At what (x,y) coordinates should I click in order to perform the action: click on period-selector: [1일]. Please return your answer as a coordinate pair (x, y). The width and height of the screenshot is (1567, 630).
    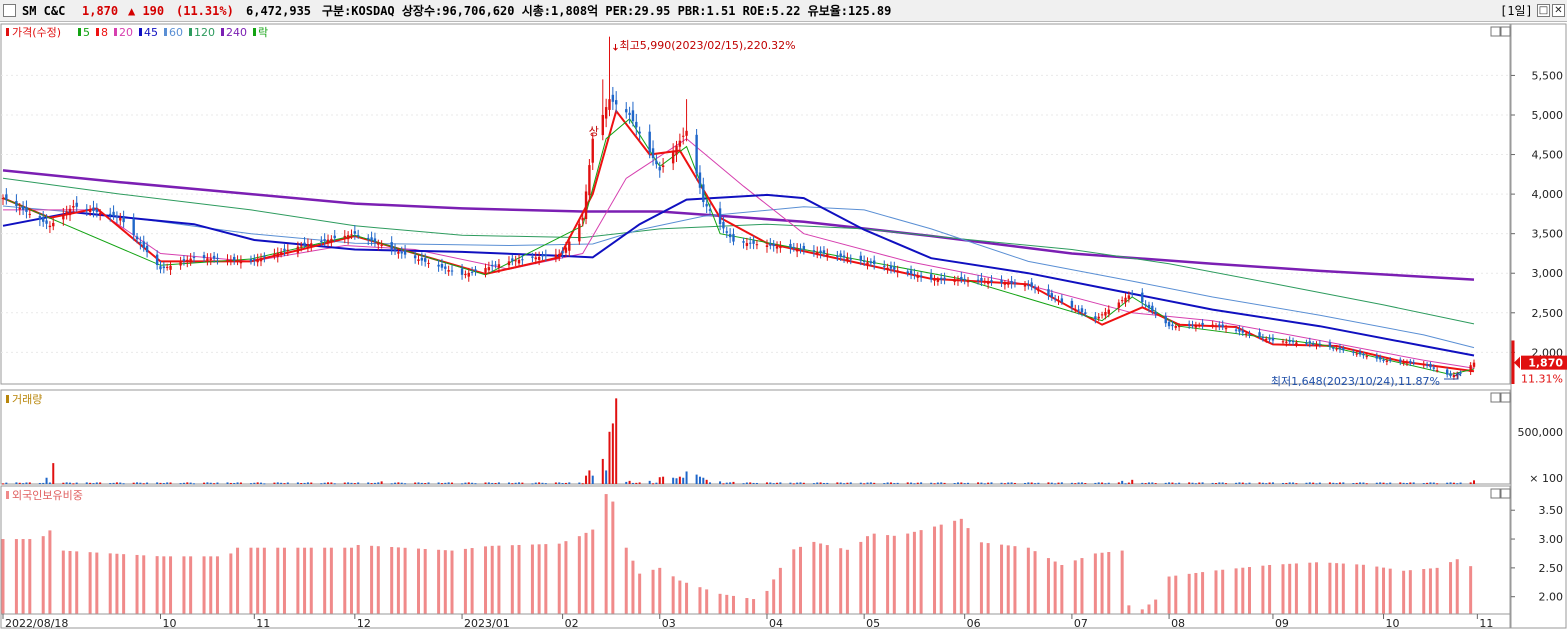
    Looking at the image, I should click on (1516, 11).